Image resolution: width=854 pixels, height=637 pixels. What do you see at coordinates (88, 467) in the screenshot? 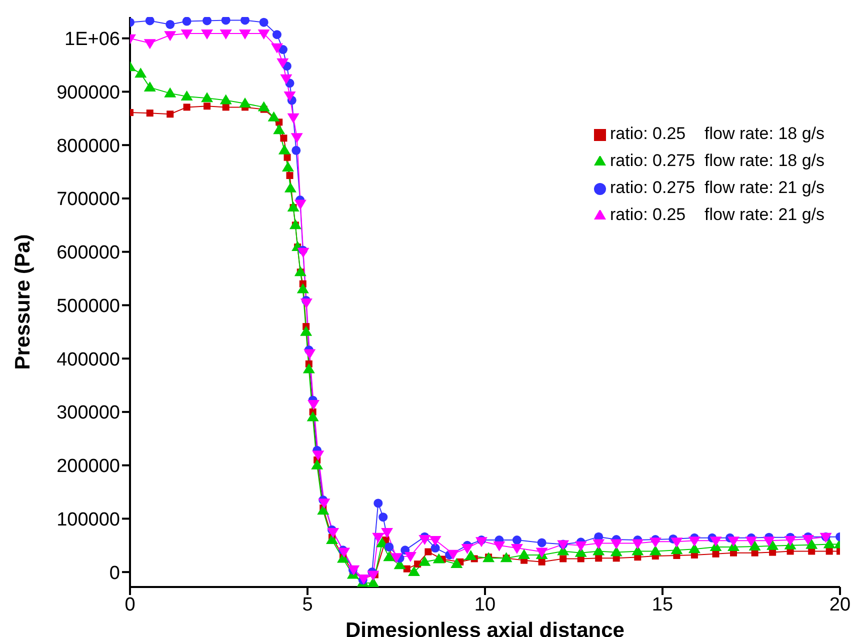
I see `y-tick-label: 200000` at bounding box center [88, 467].